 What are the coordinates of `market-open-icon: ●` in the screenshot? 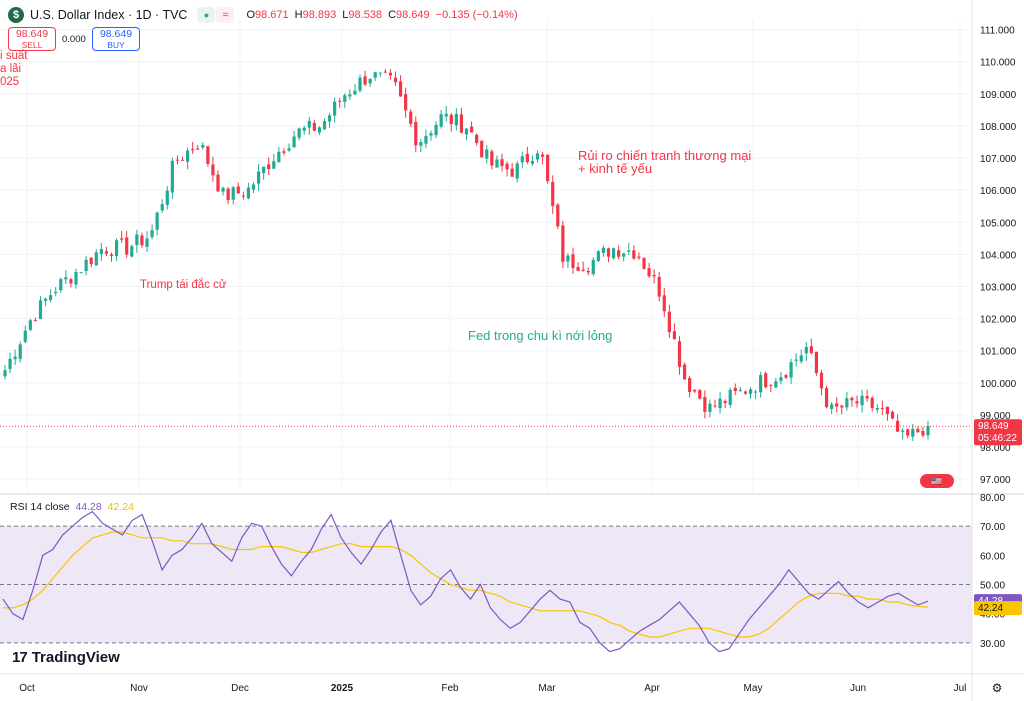 It's located at (206, 15).